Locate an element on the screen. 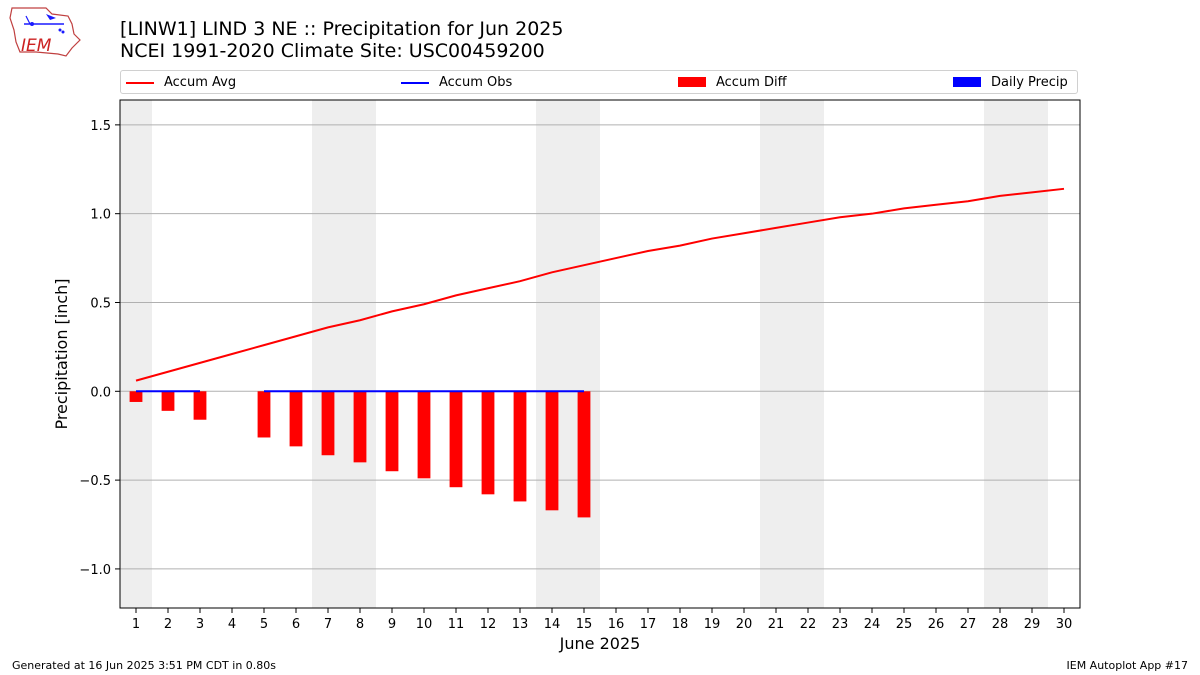  y-tick-label: 1.5 is located at coordinates (100, 126).